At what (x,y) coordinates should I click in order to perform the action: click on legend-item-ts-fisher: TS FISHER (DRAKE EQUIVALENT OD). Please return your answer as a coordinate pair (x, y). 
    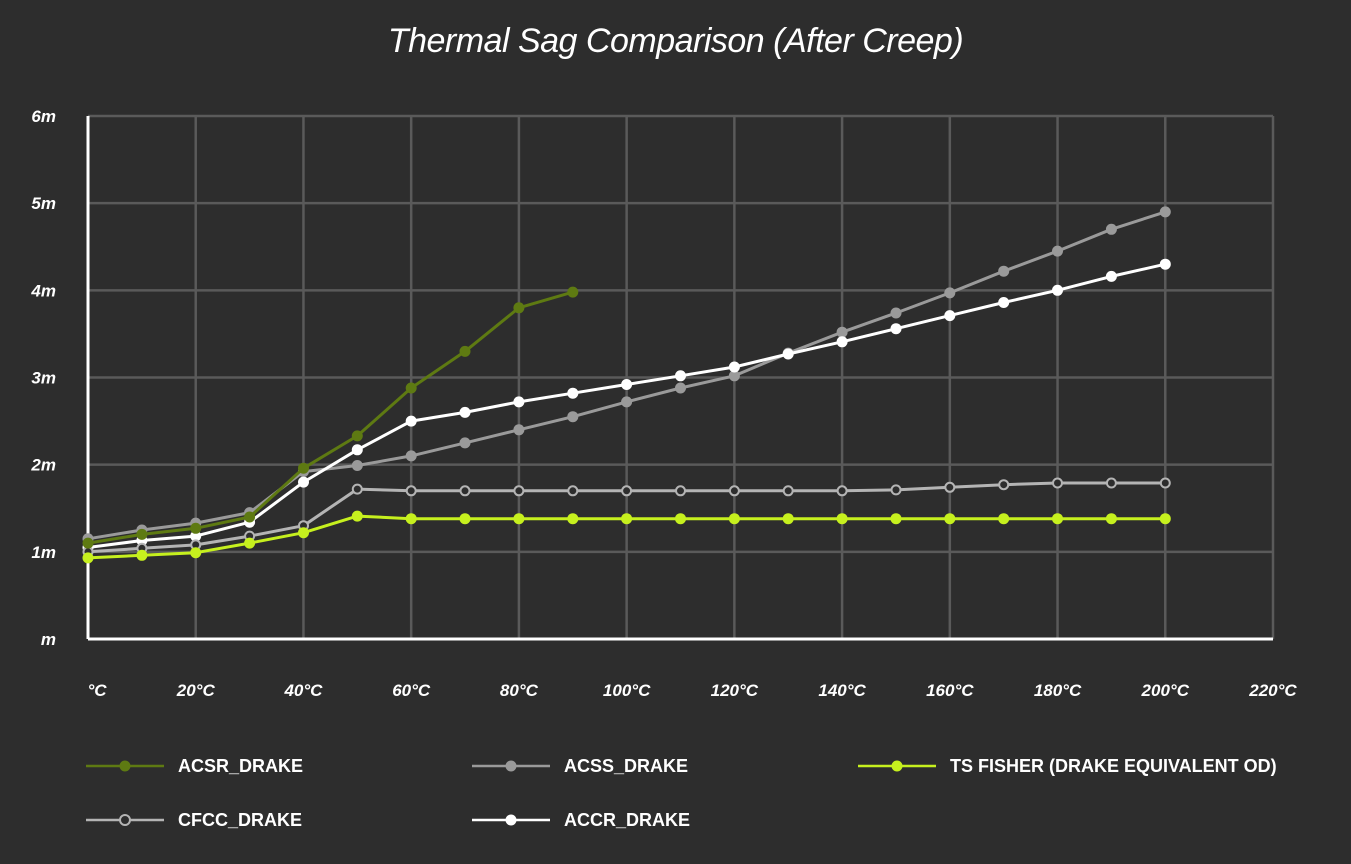
    Looking at the image, I should click on (1067, 766).